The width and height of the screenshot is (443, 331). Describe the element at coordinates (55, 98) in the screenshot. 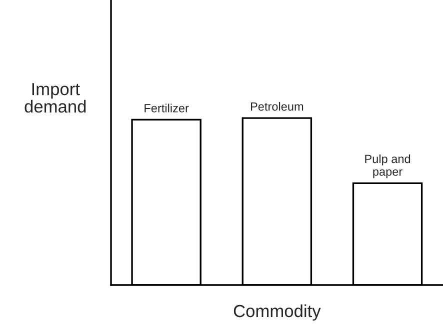

I see `y-axis-title: Import demand` at that location.